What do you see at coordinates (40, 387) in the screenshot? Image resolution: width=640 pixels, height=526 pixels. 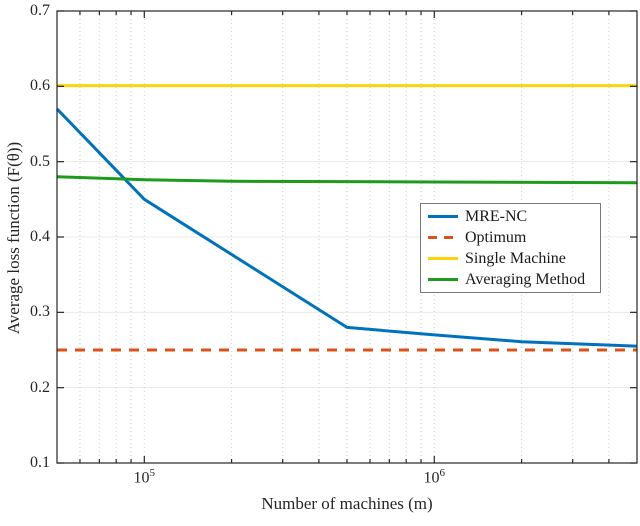 I see `y-tick-label: 0.2` at bounding box center [40, 387].